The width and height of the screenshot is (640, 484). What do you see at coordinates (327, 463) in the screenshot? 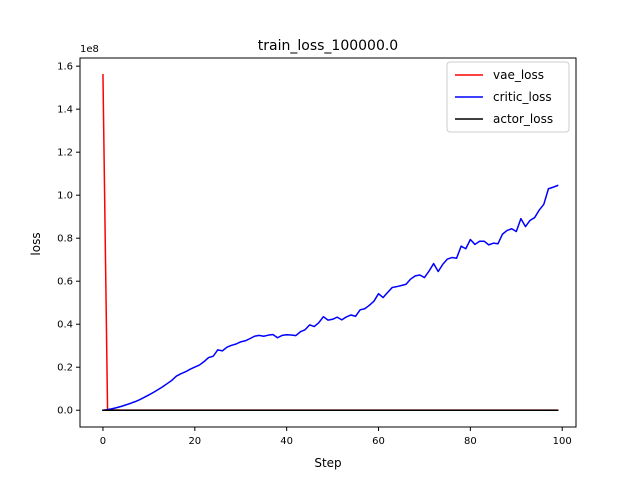
I see `x-axis-label: Step` at bounding box center [327, 463].